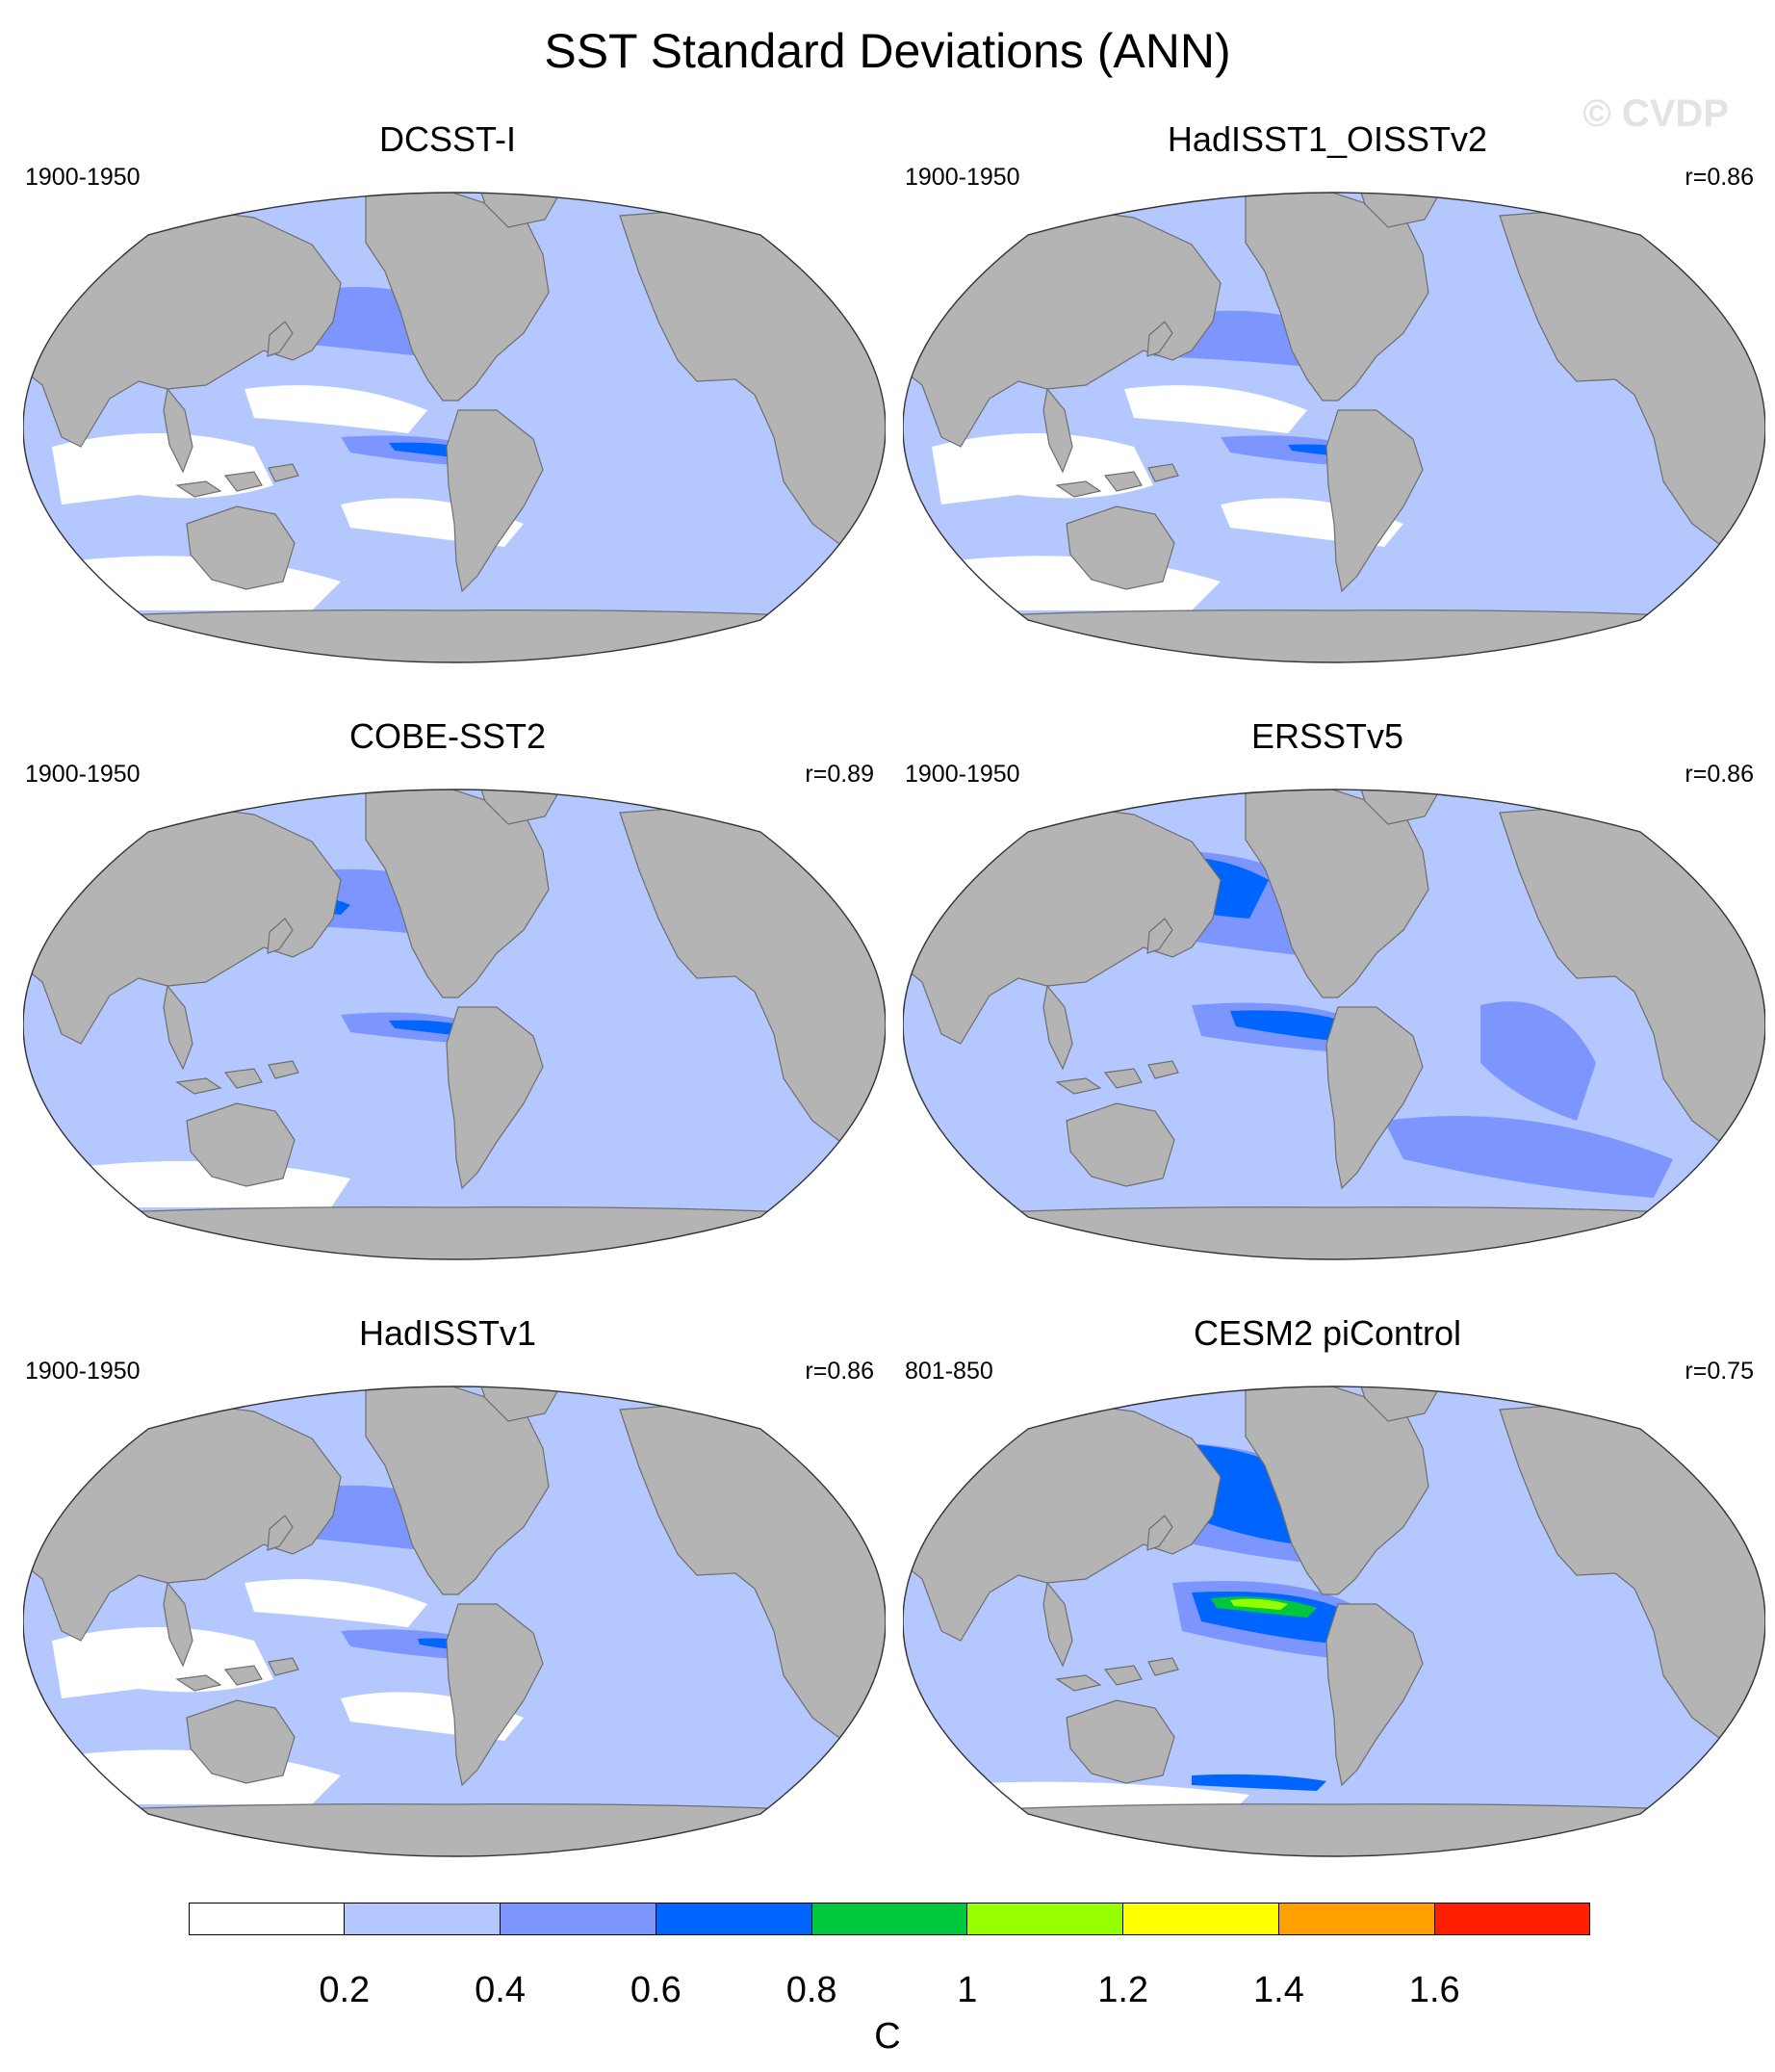 This screenshot has height=2072, width=1775. I want to click on panel-cobe: COBE-SST2 1900-1950 r=0.89, so click(448, 1005).